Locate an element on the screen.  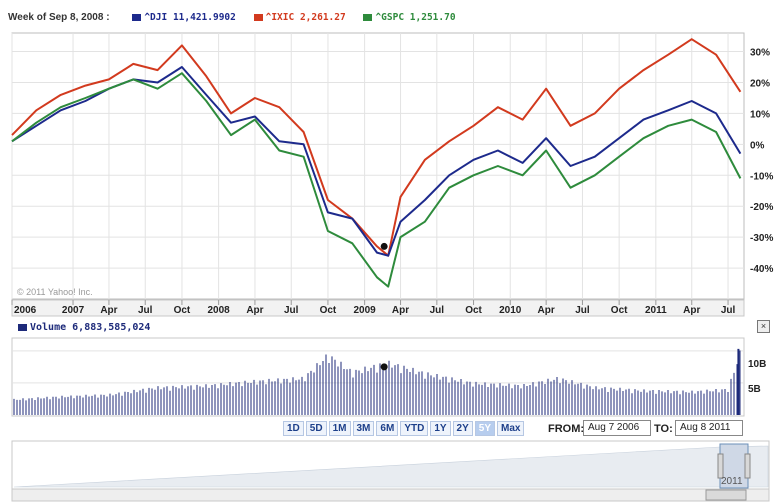
y-tick-label: 20% is located at coordinates (760, 83).